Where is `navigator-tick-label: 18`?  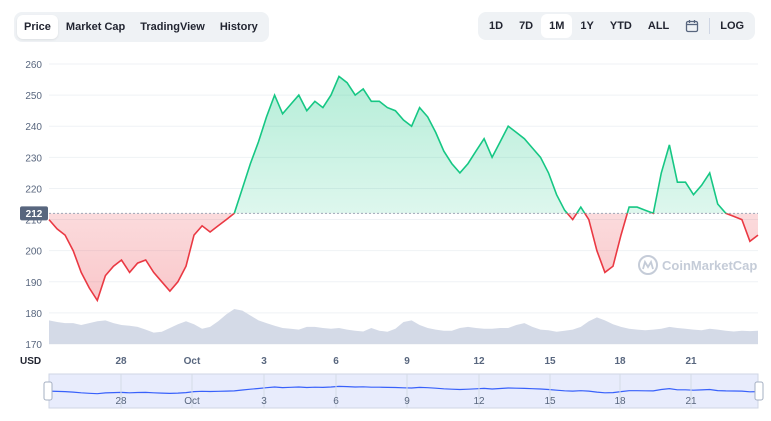
navigator-tick-label: 18 is located at coordinates (620, 401).